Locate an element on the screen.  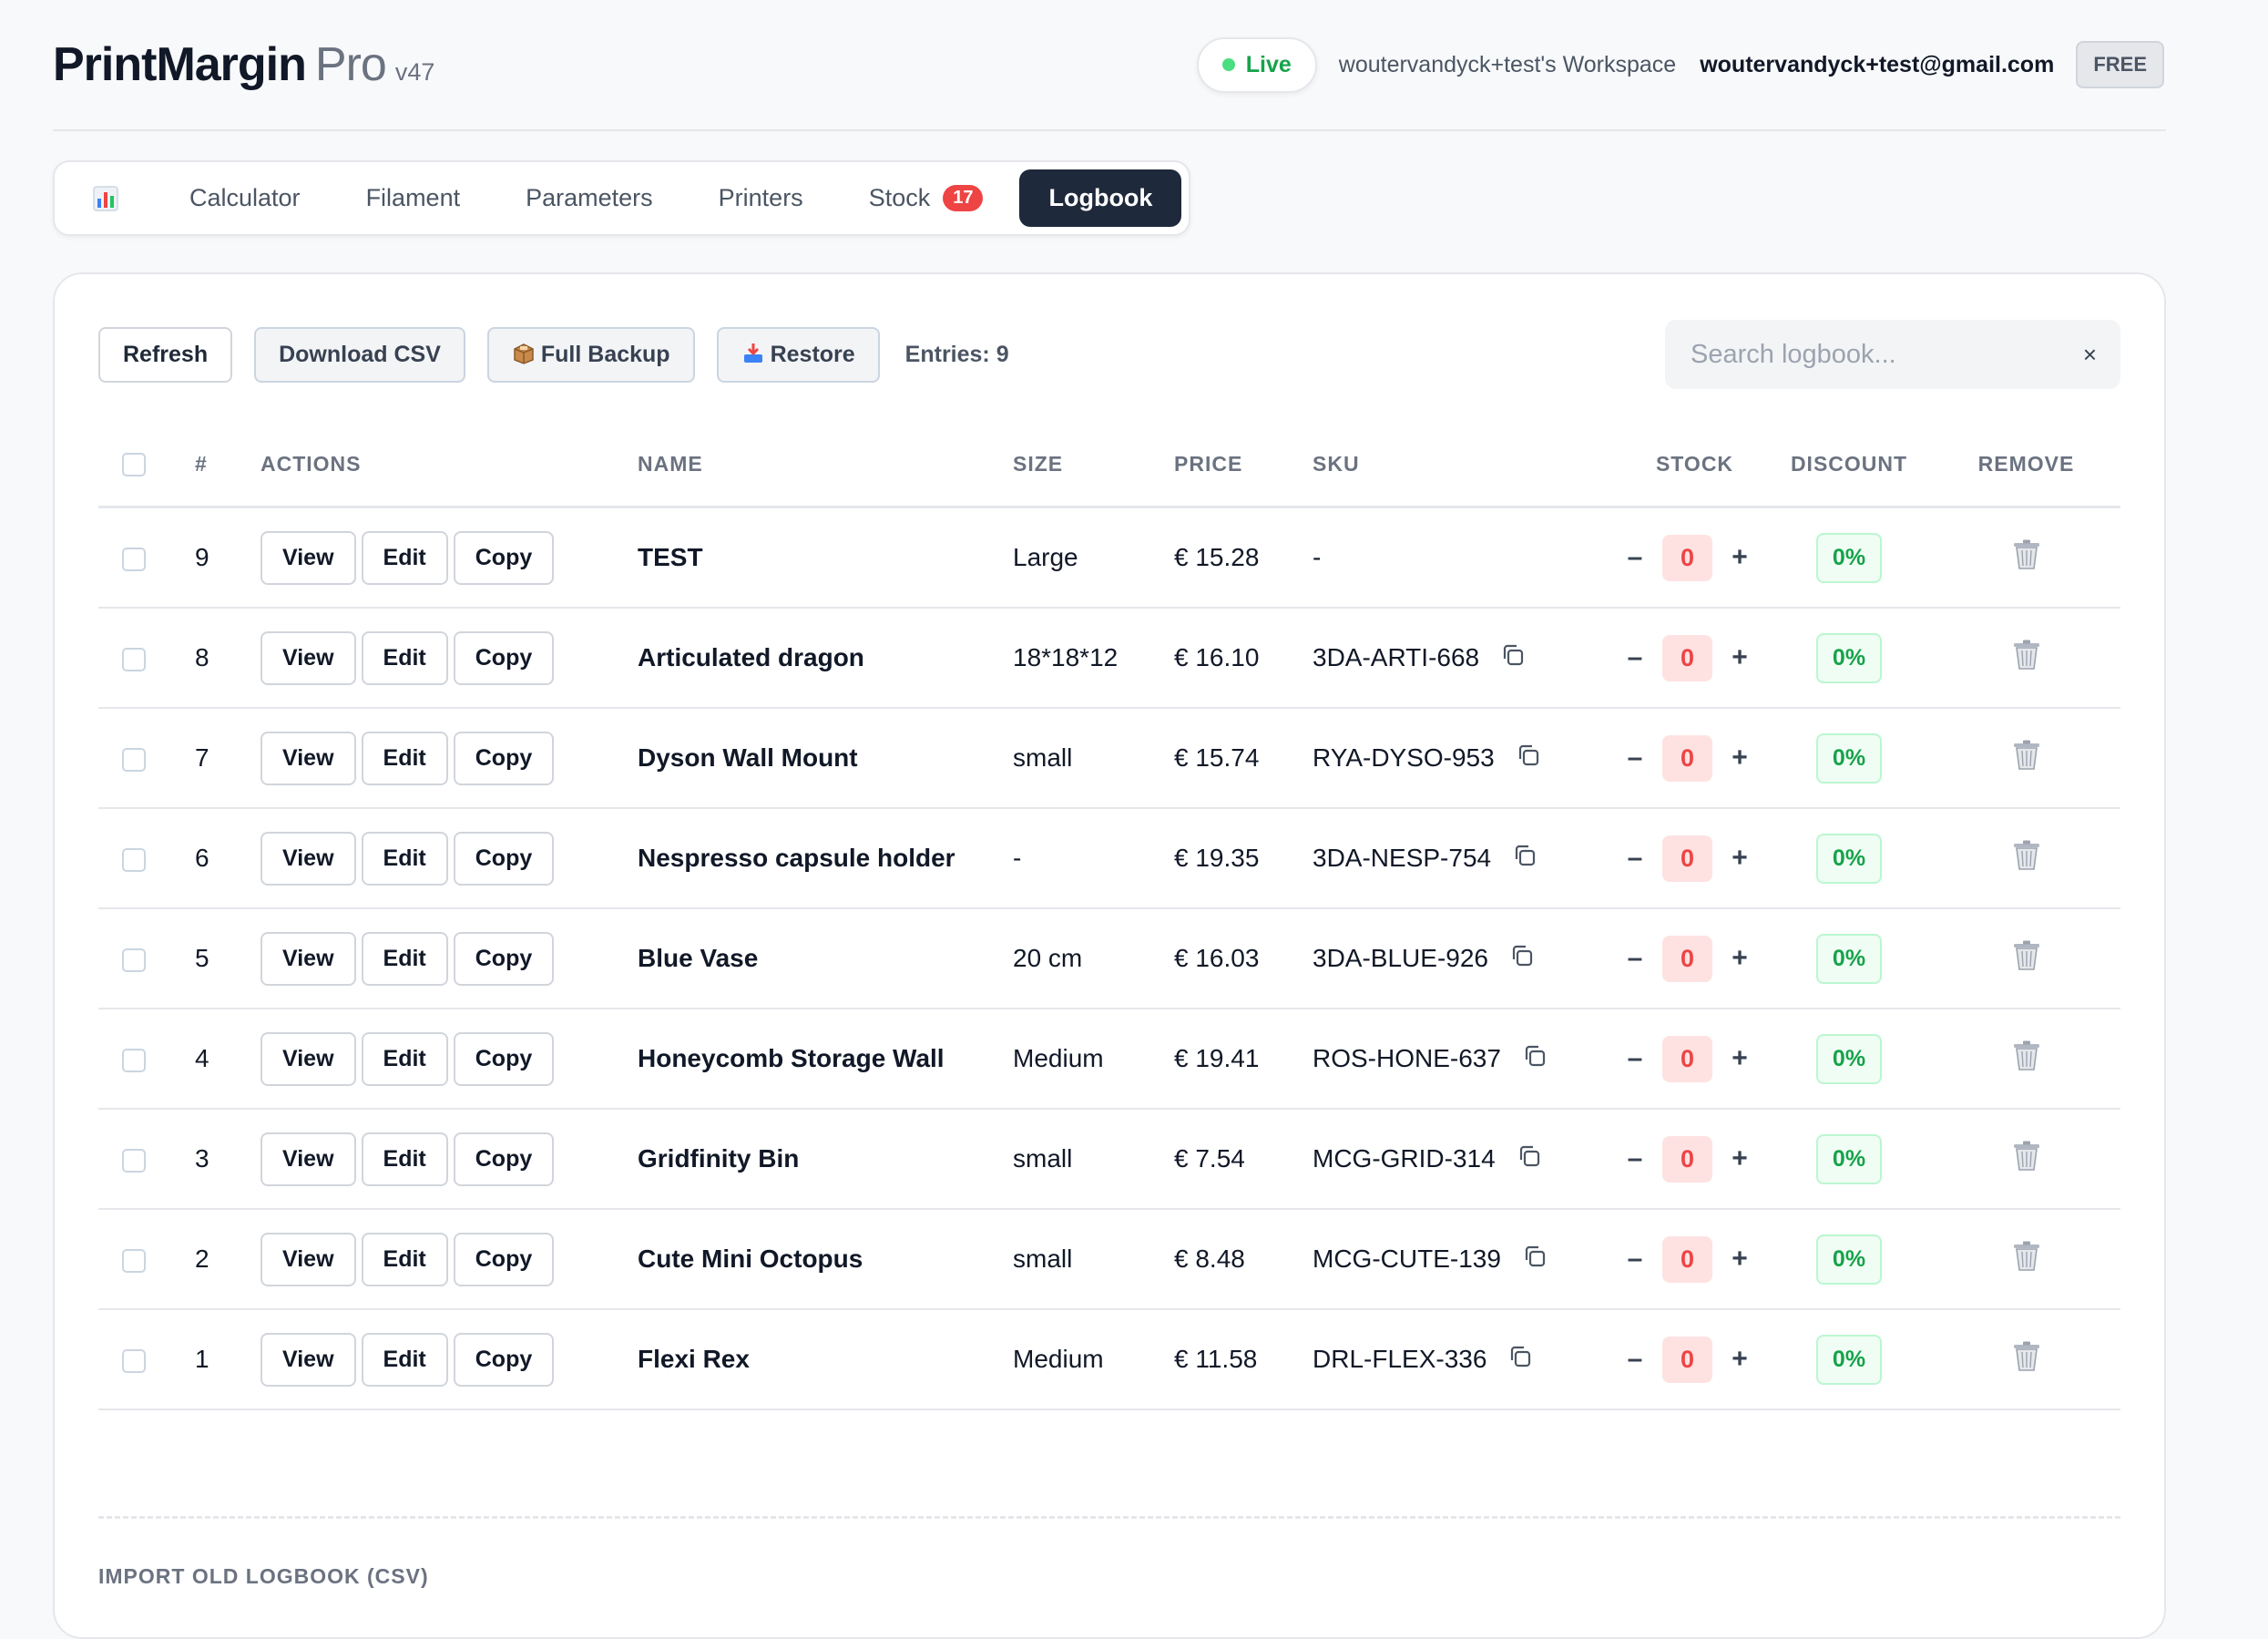
user-email: woutervandyck+test@gmail.com is located at coordinates (1877, 64).